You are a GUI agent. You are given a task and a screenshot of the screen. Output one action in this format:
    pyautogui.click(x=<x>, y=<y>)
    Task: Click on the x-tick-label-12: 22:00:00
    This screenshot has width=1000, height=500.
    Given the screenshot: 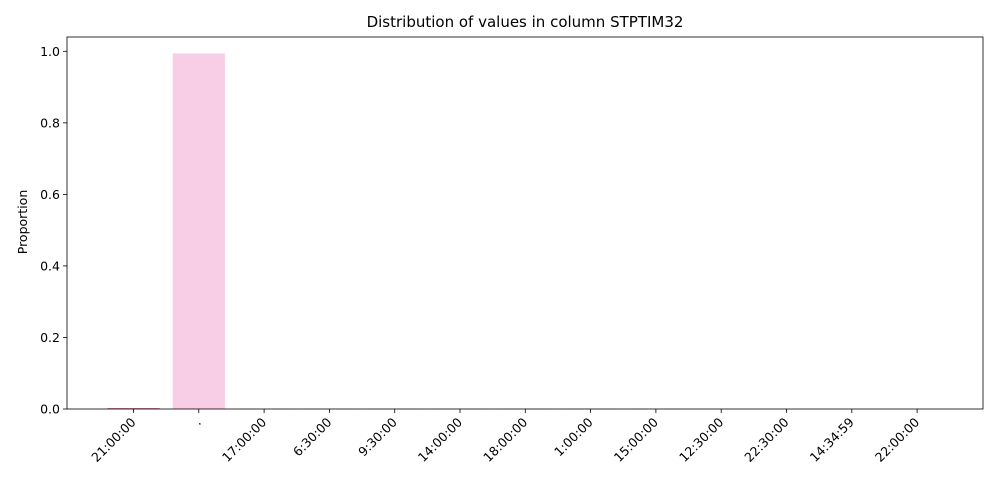 What is the action you would take?
    pyautogui.click(x=897, y=439)
    